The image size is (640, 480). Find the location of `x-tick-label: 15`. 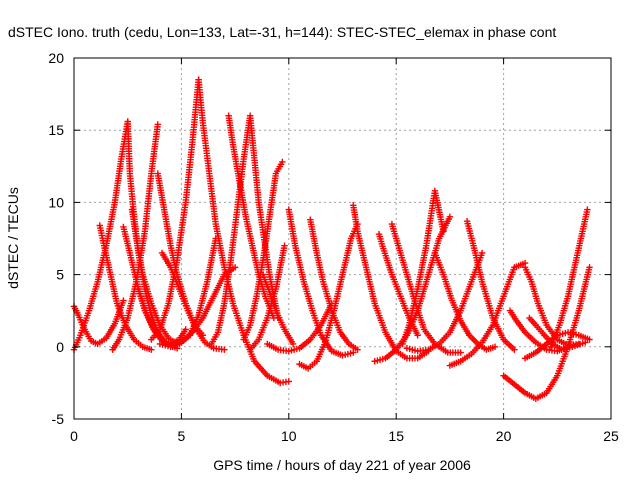

x-tick-label: 15 is located at coordinates (396, 436).